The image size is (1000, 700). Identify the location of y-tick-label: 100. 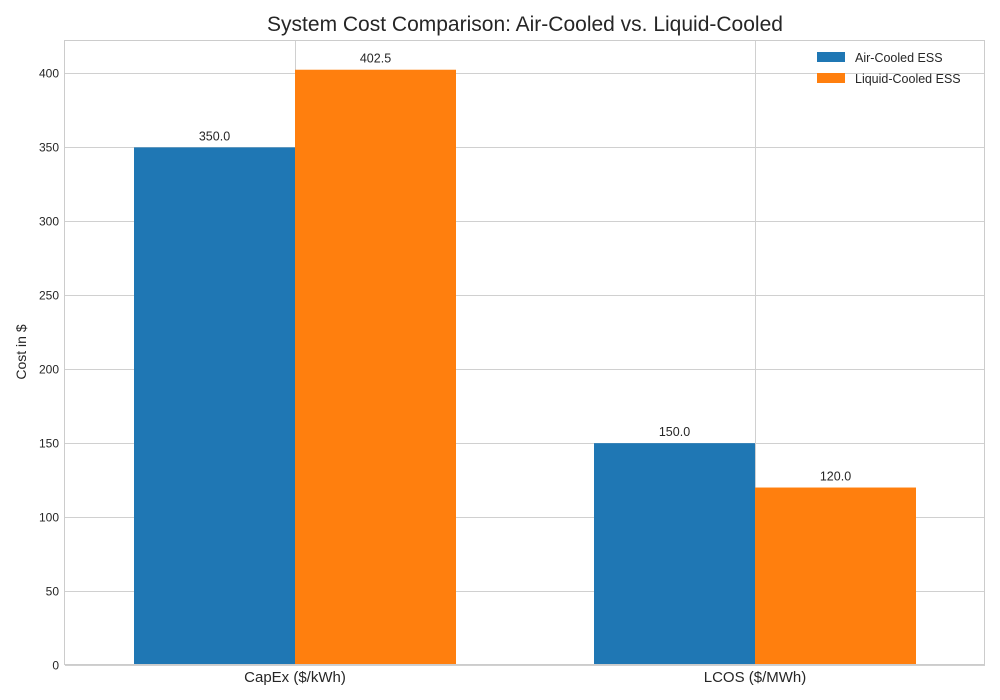
(49, 518).